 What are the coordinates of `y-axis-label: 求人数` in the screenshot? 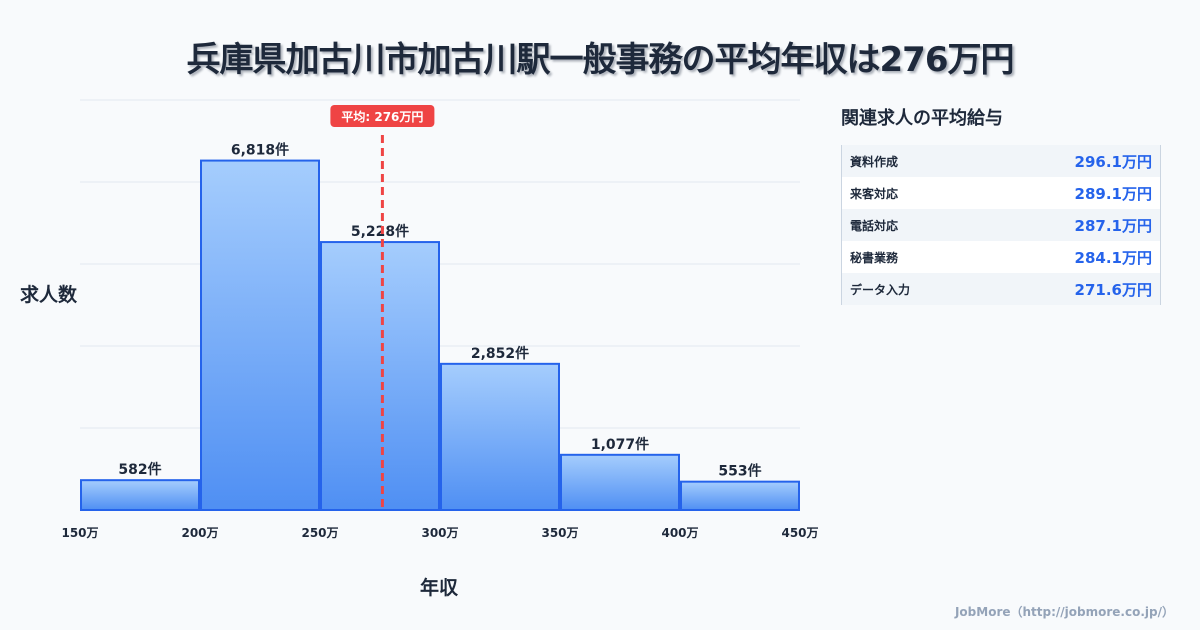 It's located at (49, 295).